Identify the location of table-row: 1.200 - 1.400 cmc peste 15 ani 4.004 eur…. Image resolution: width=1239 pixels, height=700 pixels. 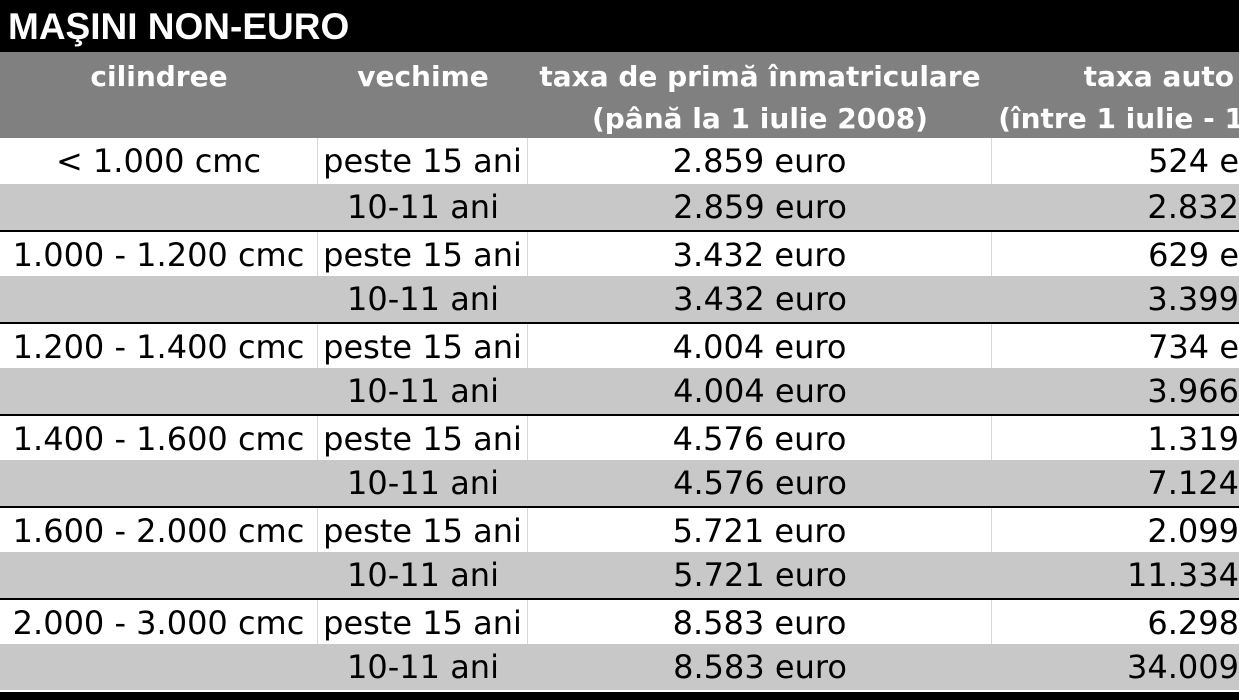
(619, 345).